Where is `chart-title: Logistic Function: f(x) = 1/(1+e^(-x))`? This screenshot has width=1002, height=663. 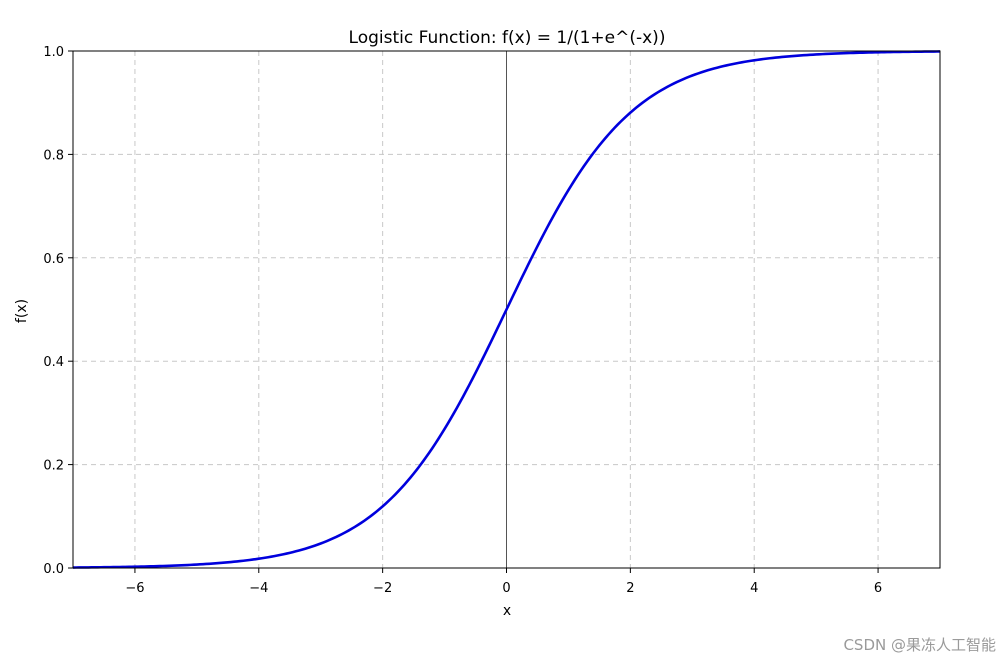
chart-title: Logistic Function: f(x) = 1/(1+e^(-x)) is located at coordinates (507, 38).